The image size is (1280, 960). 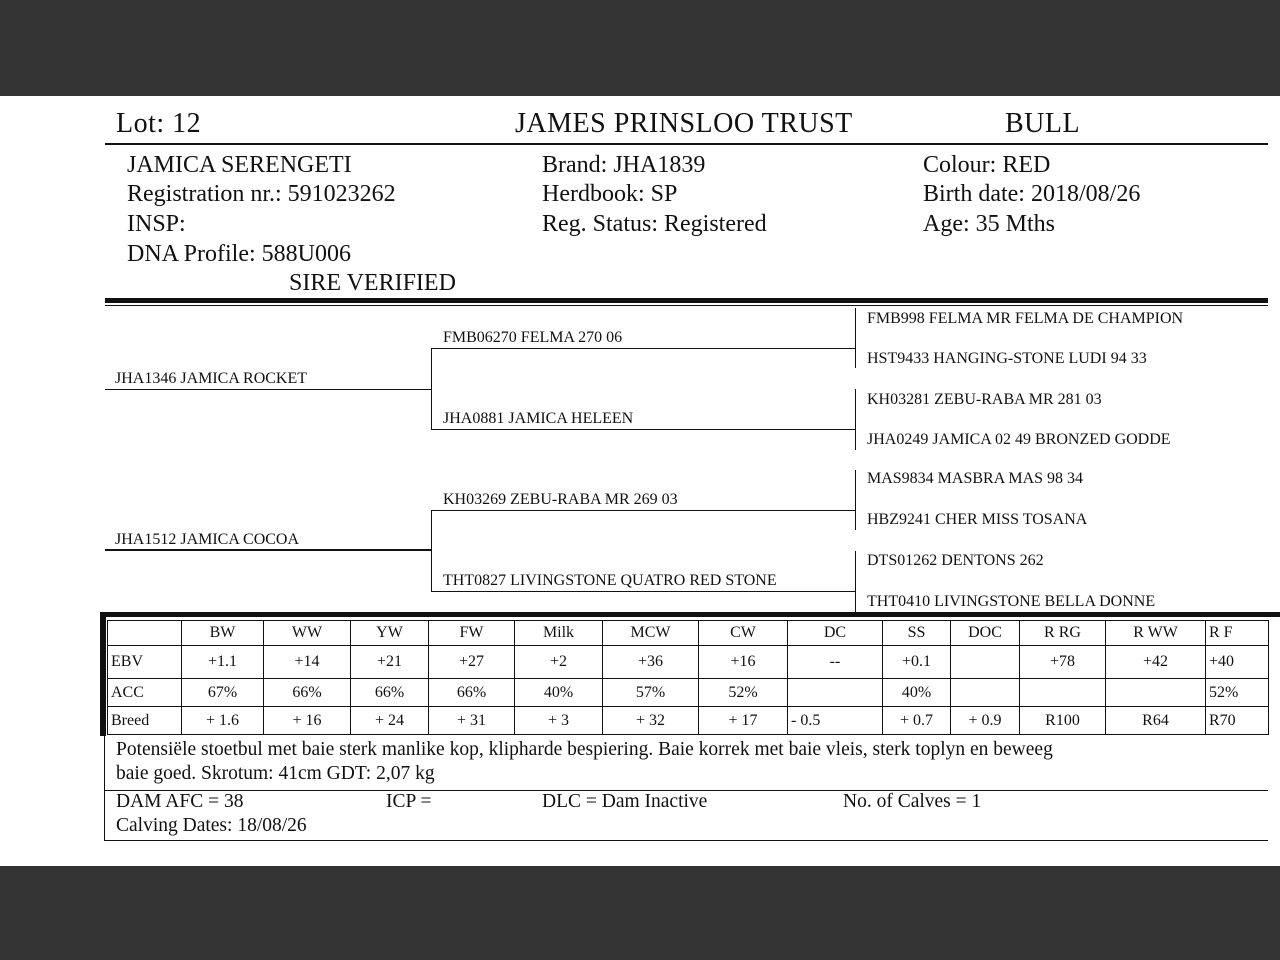 I want to click on table-cell: +1.1, so click(x=222, y=662).